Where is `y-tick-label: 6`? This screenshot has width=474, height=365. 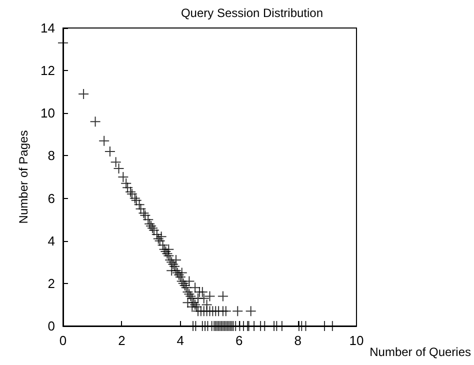
y-tick-label: 6 is located at coordinates (51, 198).